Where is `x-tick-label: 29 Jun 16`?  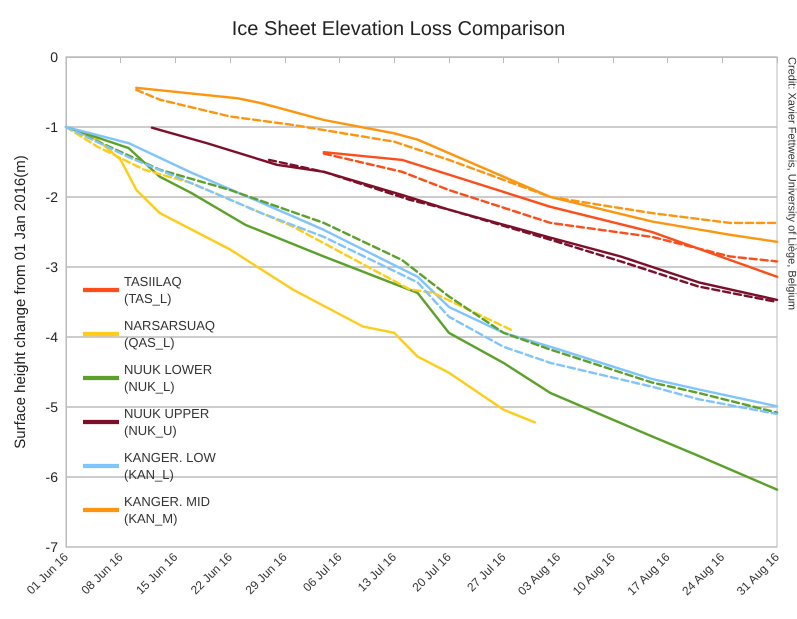
x-tick-label: 29 Jun 16 is located at coordinates (266, 574).